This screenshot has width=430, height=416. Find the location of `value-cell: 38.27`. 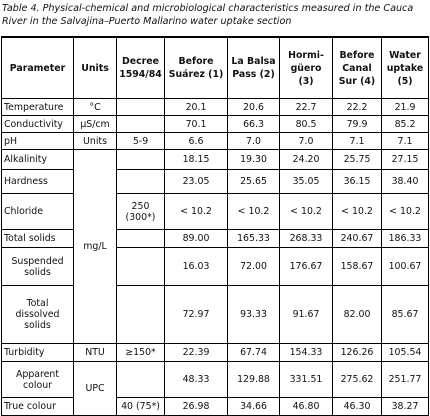

value-cell: 38.27 is located at coordinates (405, 406).